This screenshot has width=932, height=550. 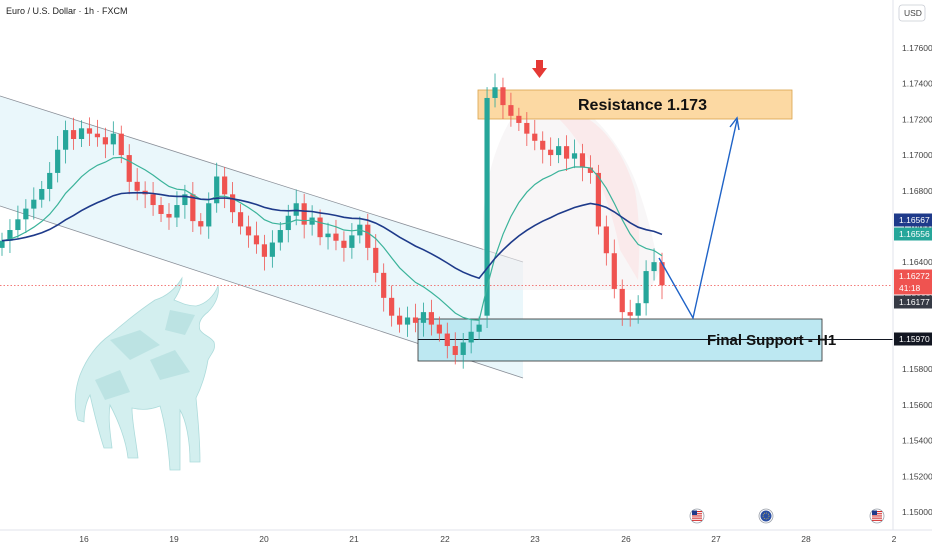 What do you see at coordinates (917, 262) in the screenshot?
I see `price-tick-label: 1.16400` at bounding box center [917, 262].